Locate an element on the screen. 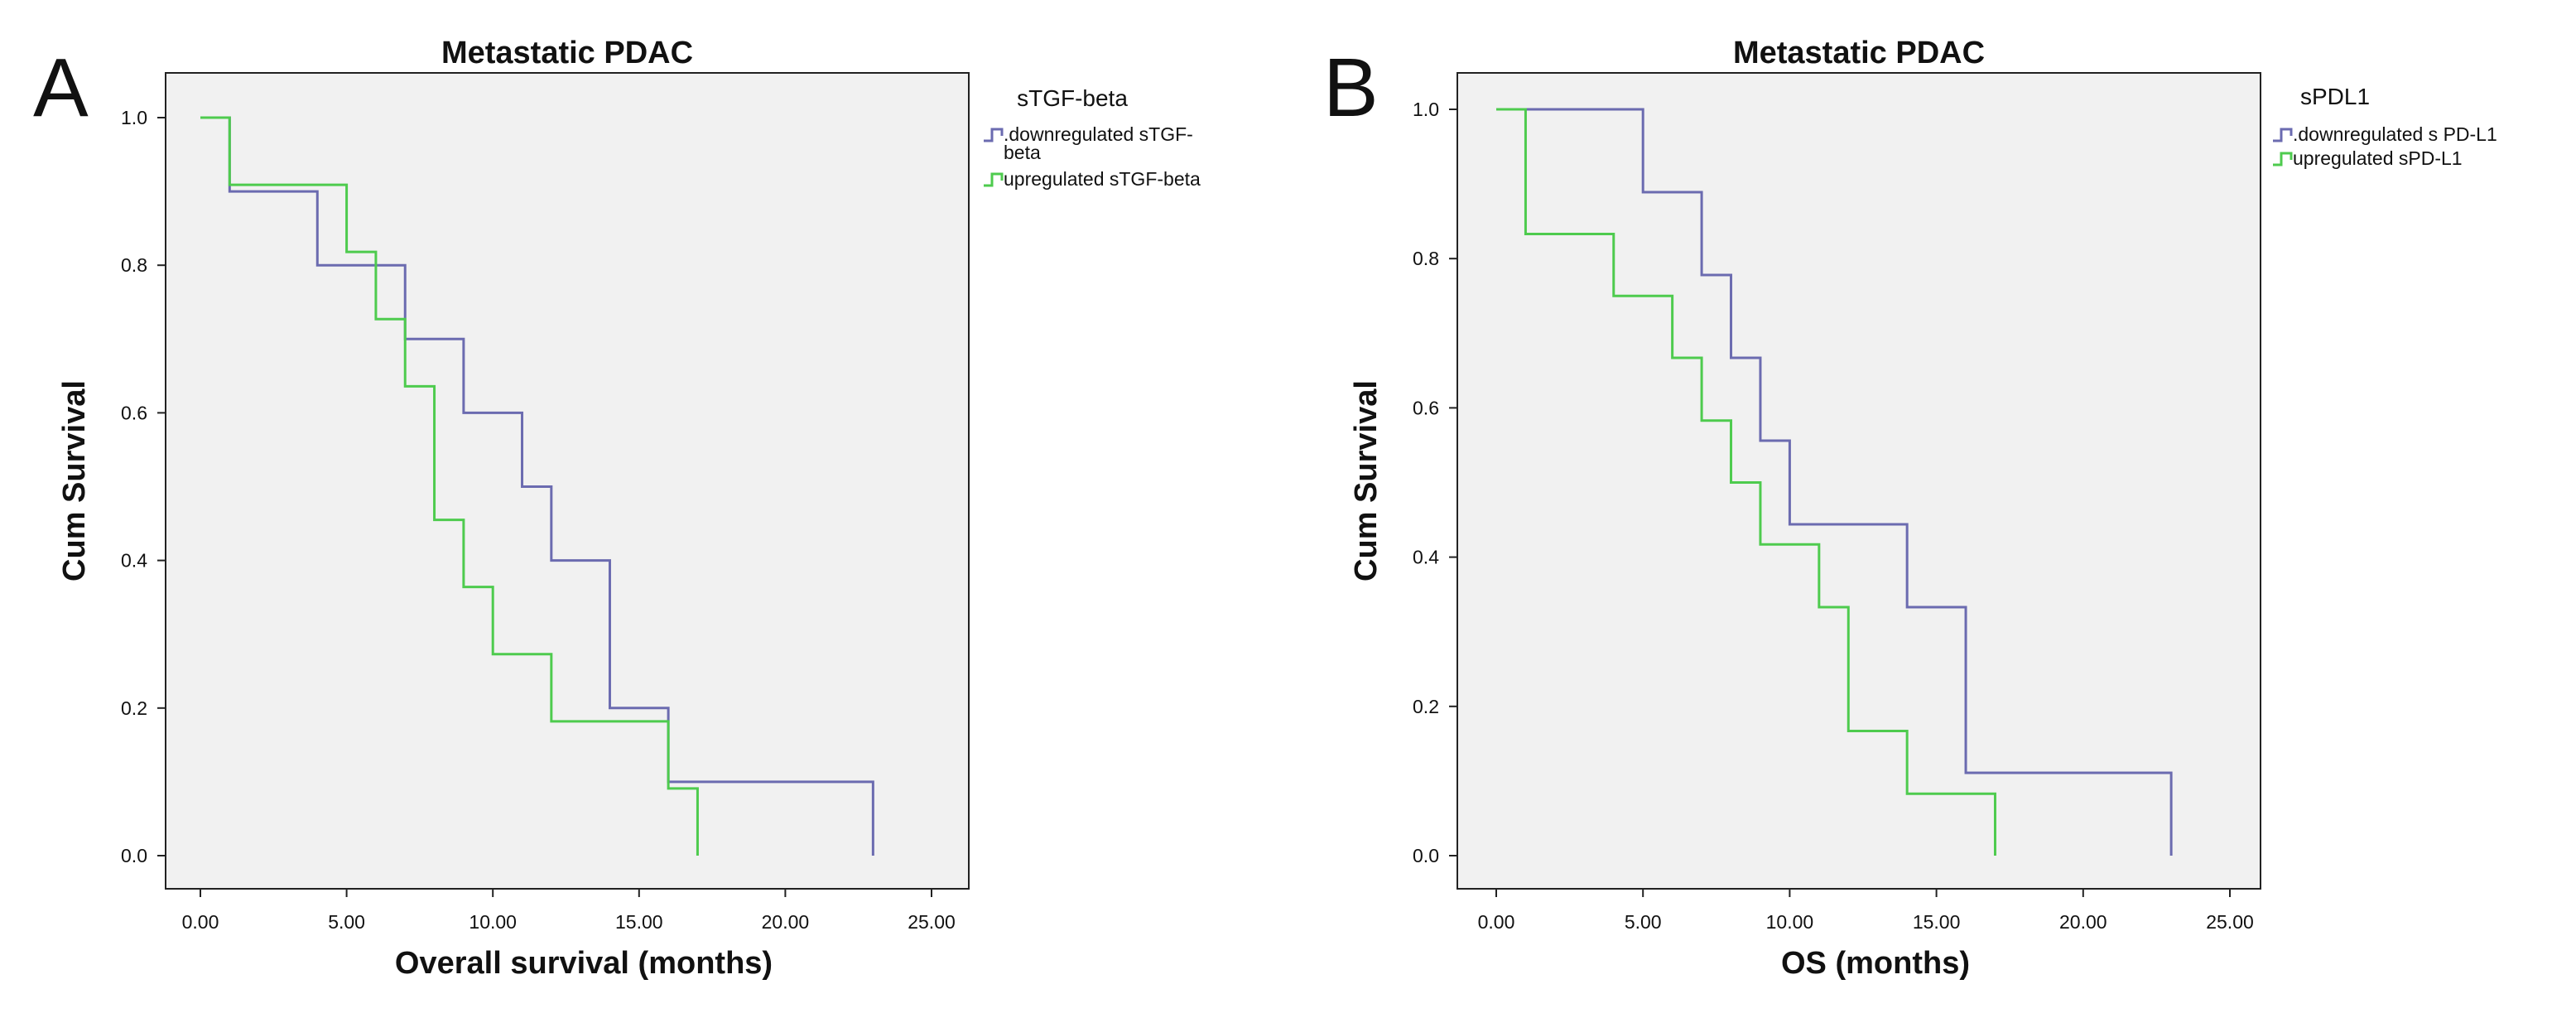 The height and width of the screenshot is (1018, 2576). panel-b-letter: B is located at coordinates (1351, 87).